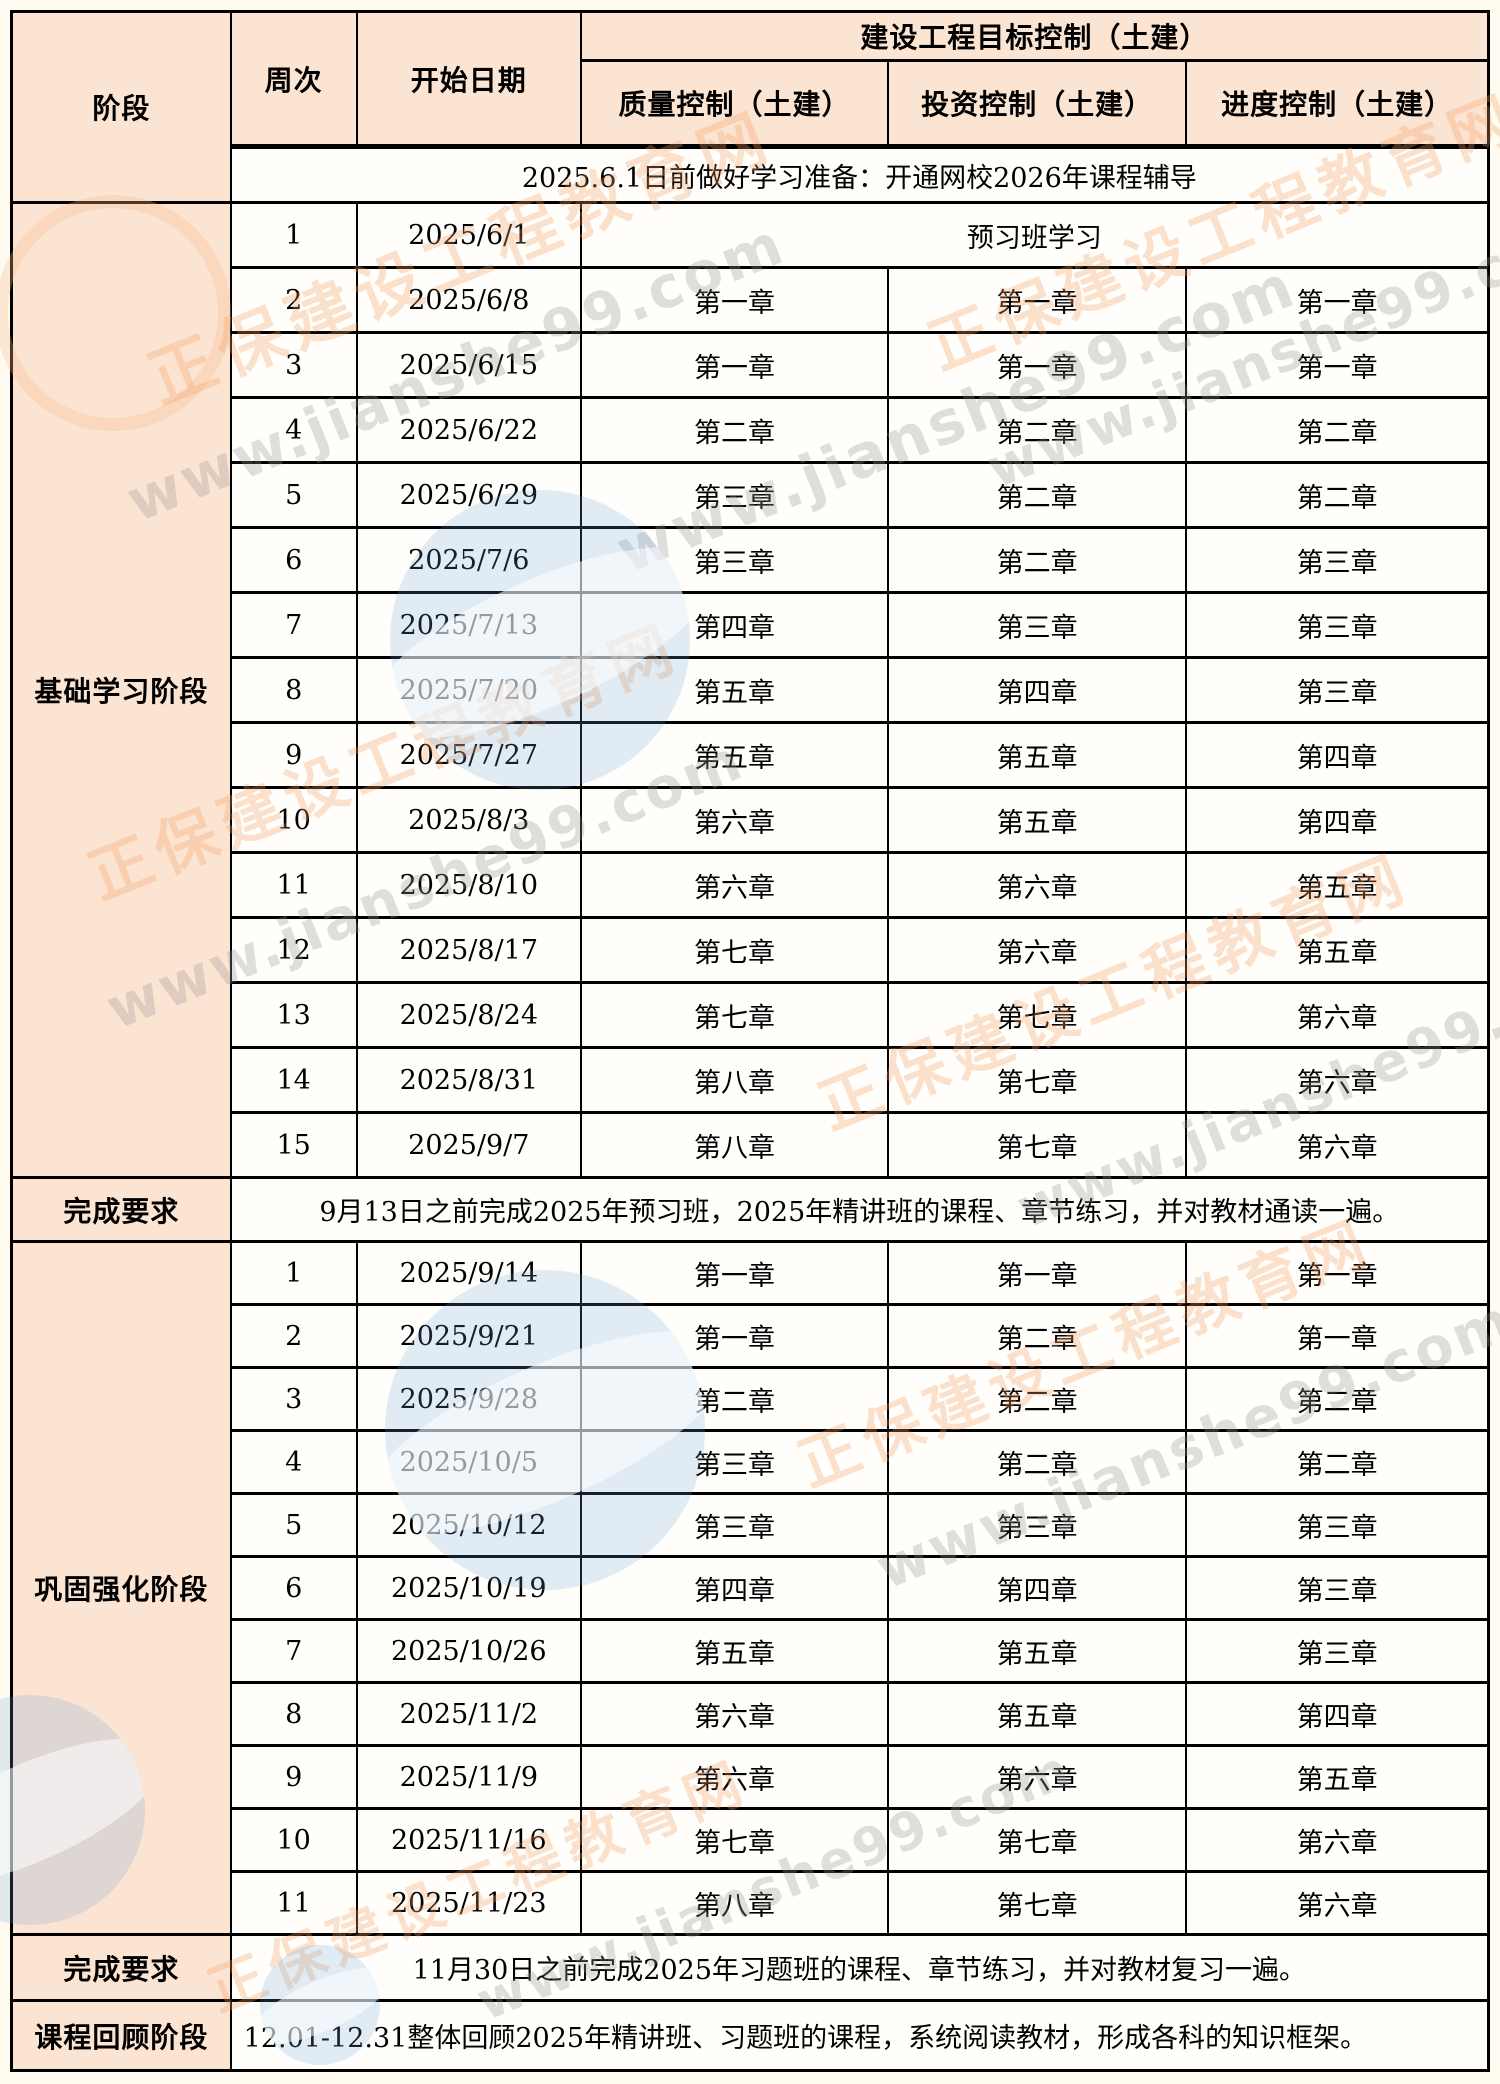 The height and width of the screenshot is (2084, 1500). I want to click on week-cell: 7, so click(293, 1651).